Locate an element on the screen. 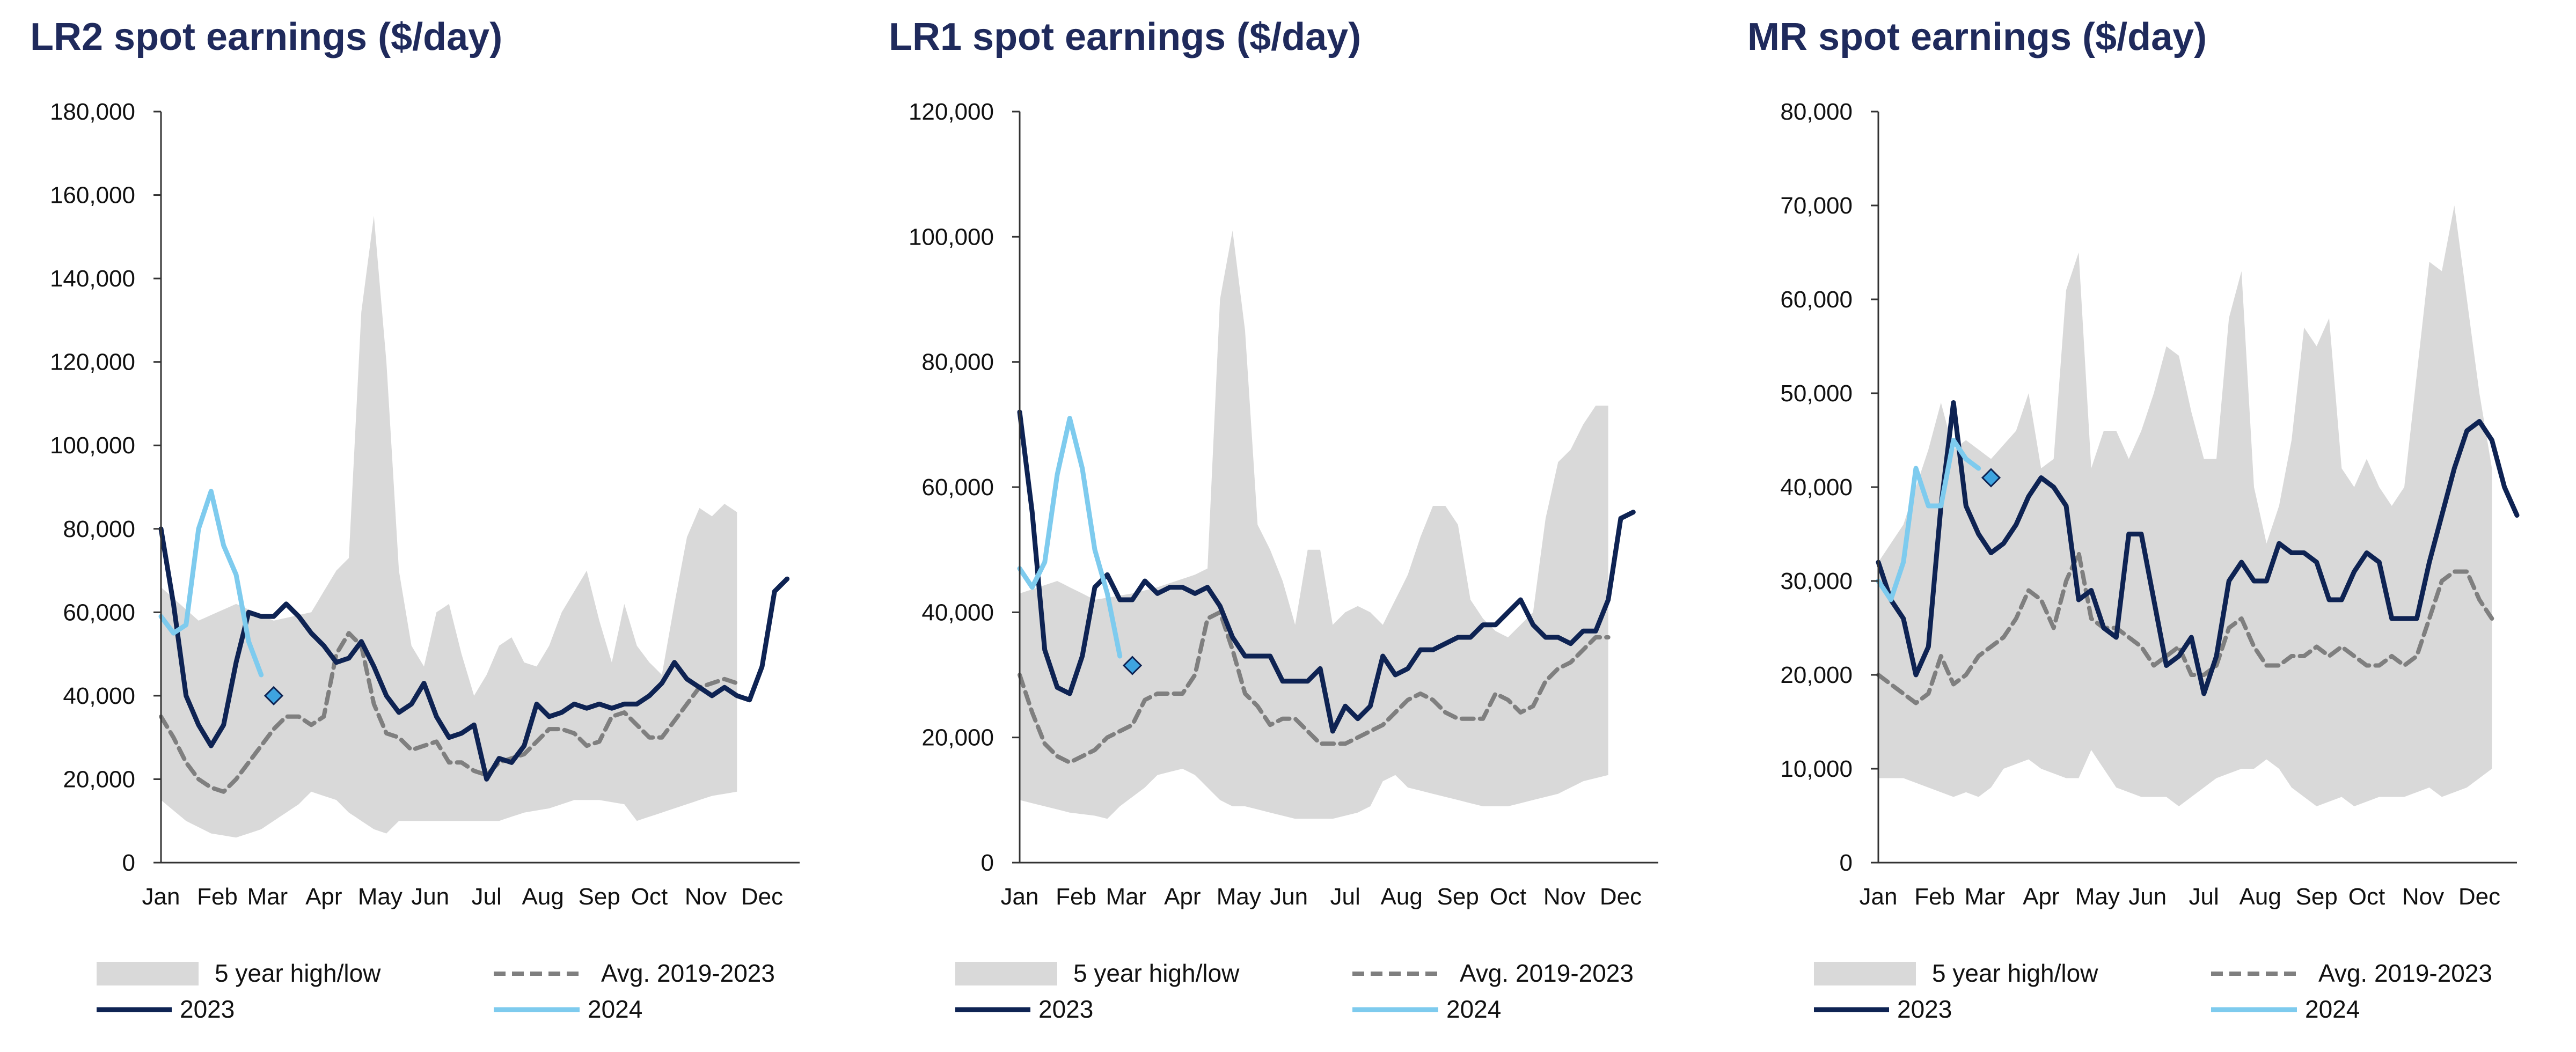  chart-title: LR1 spot earnings ($/day) is located at coordinates (1125, 37).